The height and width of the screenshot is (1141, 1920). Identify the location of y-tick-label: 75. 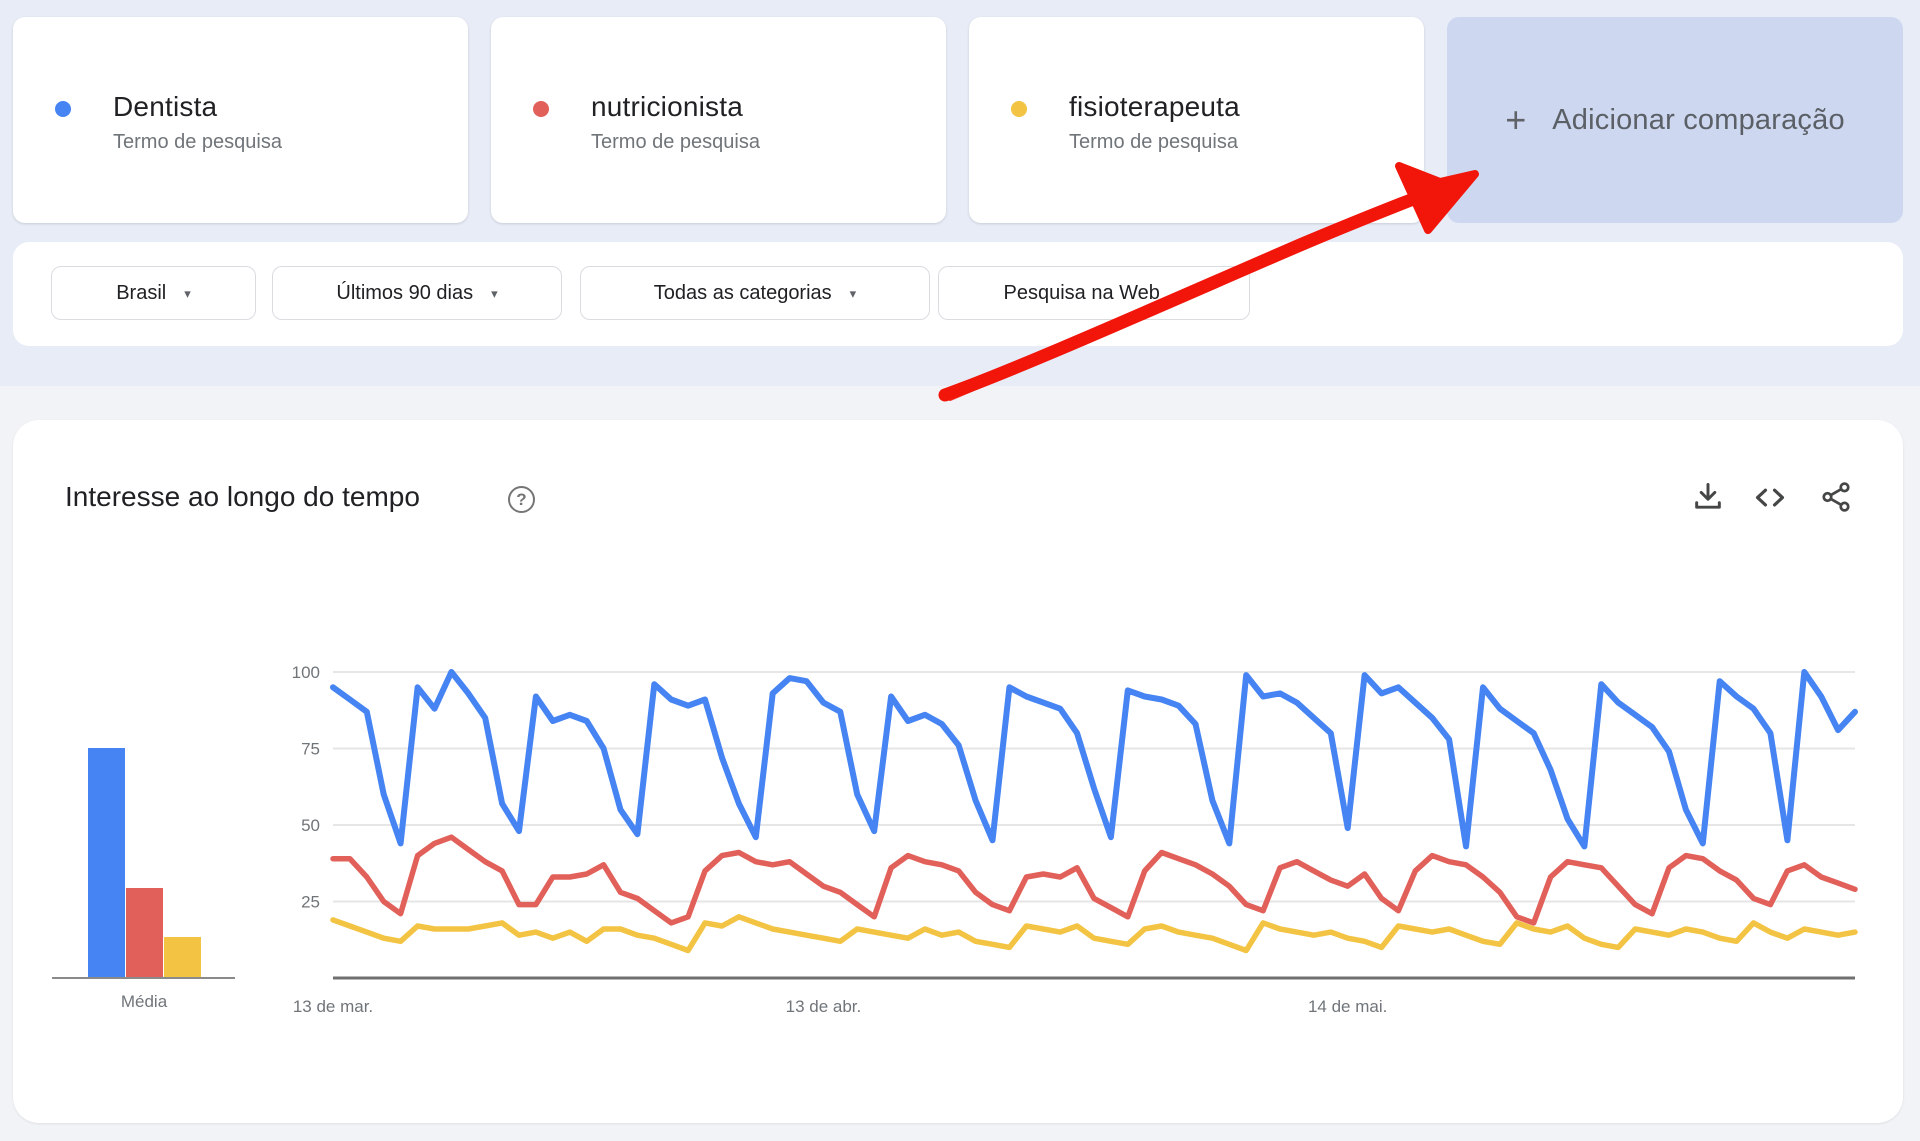
(310, 749).